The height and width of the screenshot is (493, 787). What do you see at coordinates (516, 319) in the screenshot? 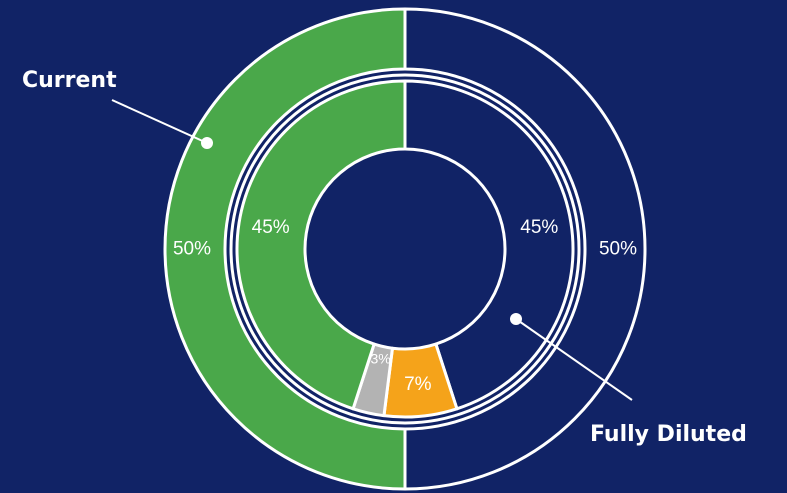
I see `fully-diluted-leader-dot` at bounding box center [516, 319].